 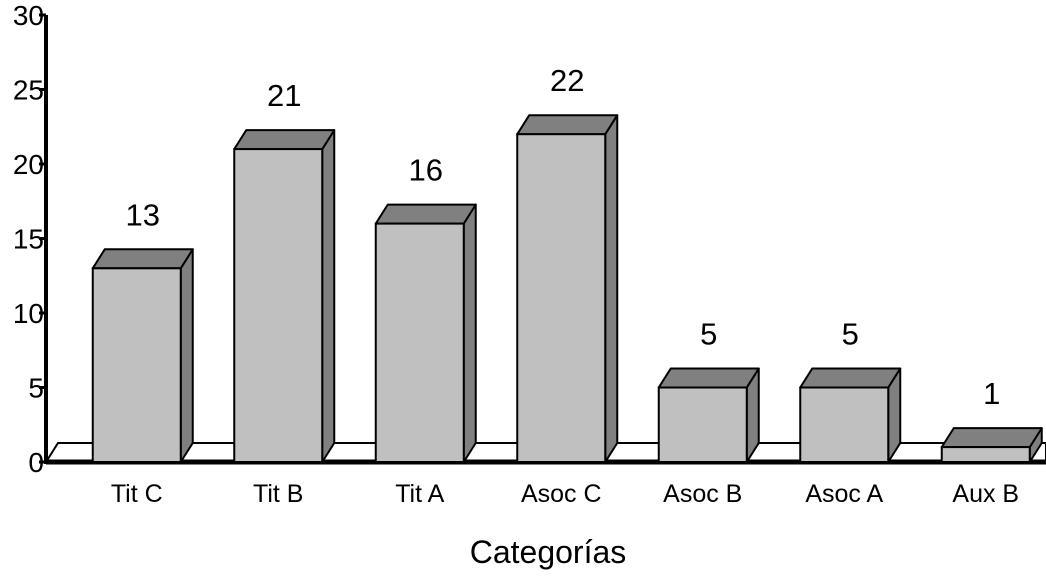 What do you see at coordinates (28, 90) in the screenshot?
I see `y-tick-label: 25` at bounding box center [28, 90].